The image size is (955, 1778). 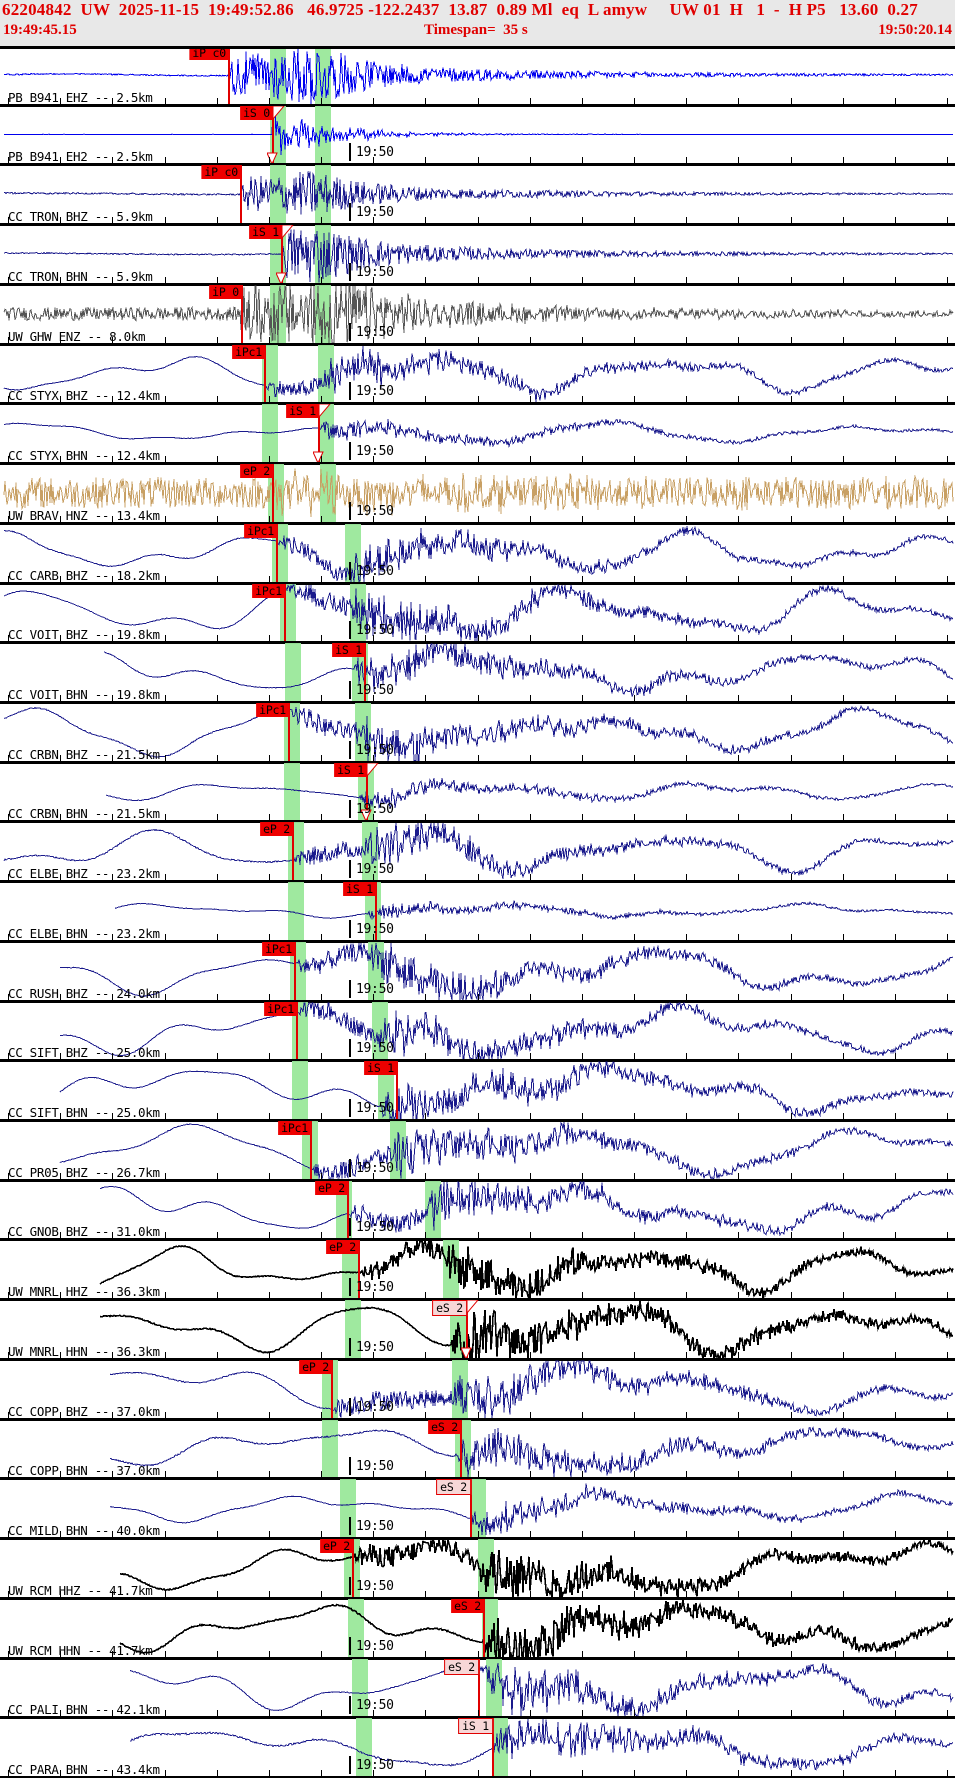 What do you see at coordinates (477, 1091) in the screenshot?
I see `trace-row: iS 1 19:50 CC SIFT BHN -- 25.0km` at bounding box center [477, 1091].